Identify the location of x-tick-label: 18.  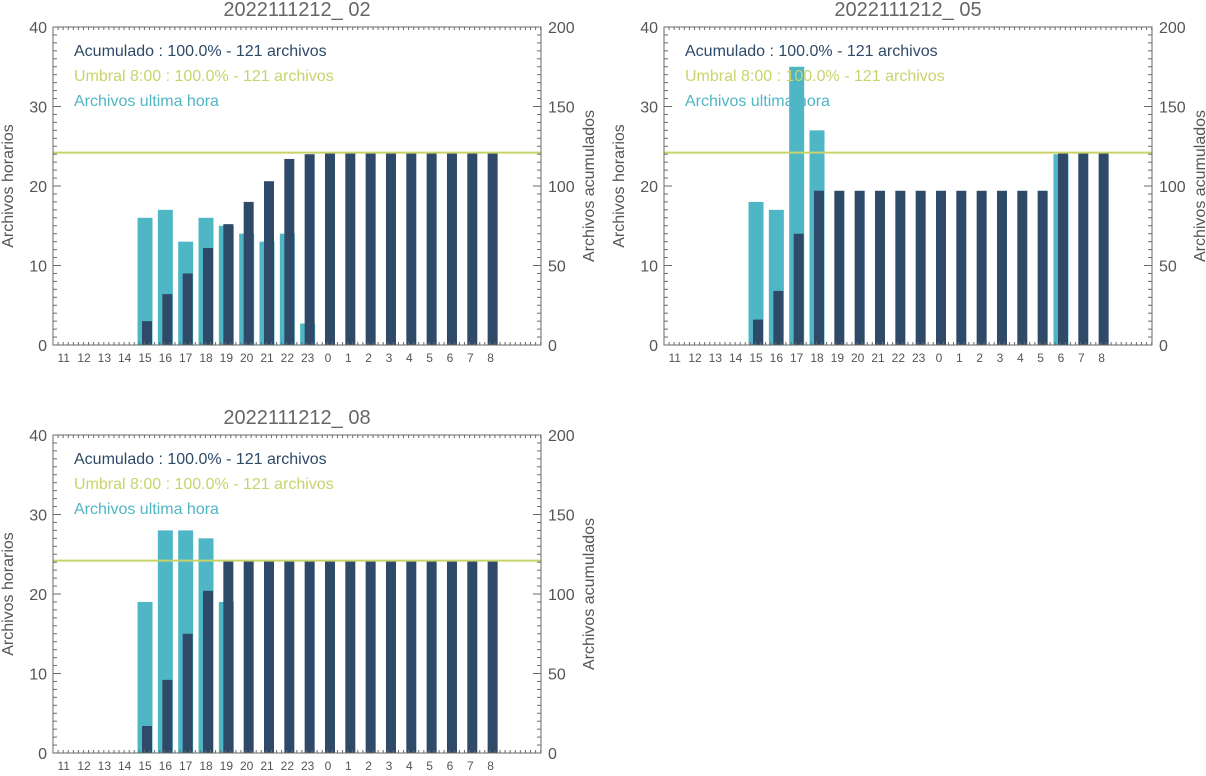
(817, 358).